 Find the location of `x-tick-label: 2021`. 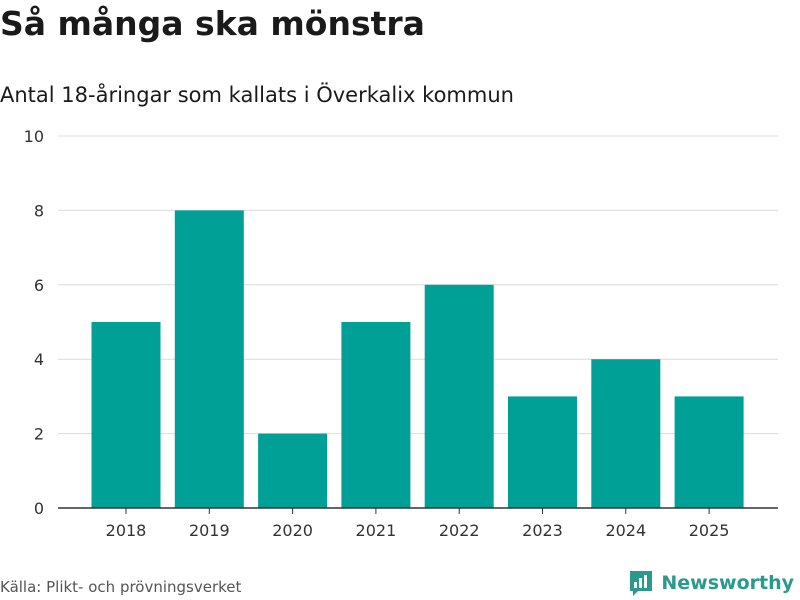

x-tick-label: 2021 is located at coordinates (376, 530).